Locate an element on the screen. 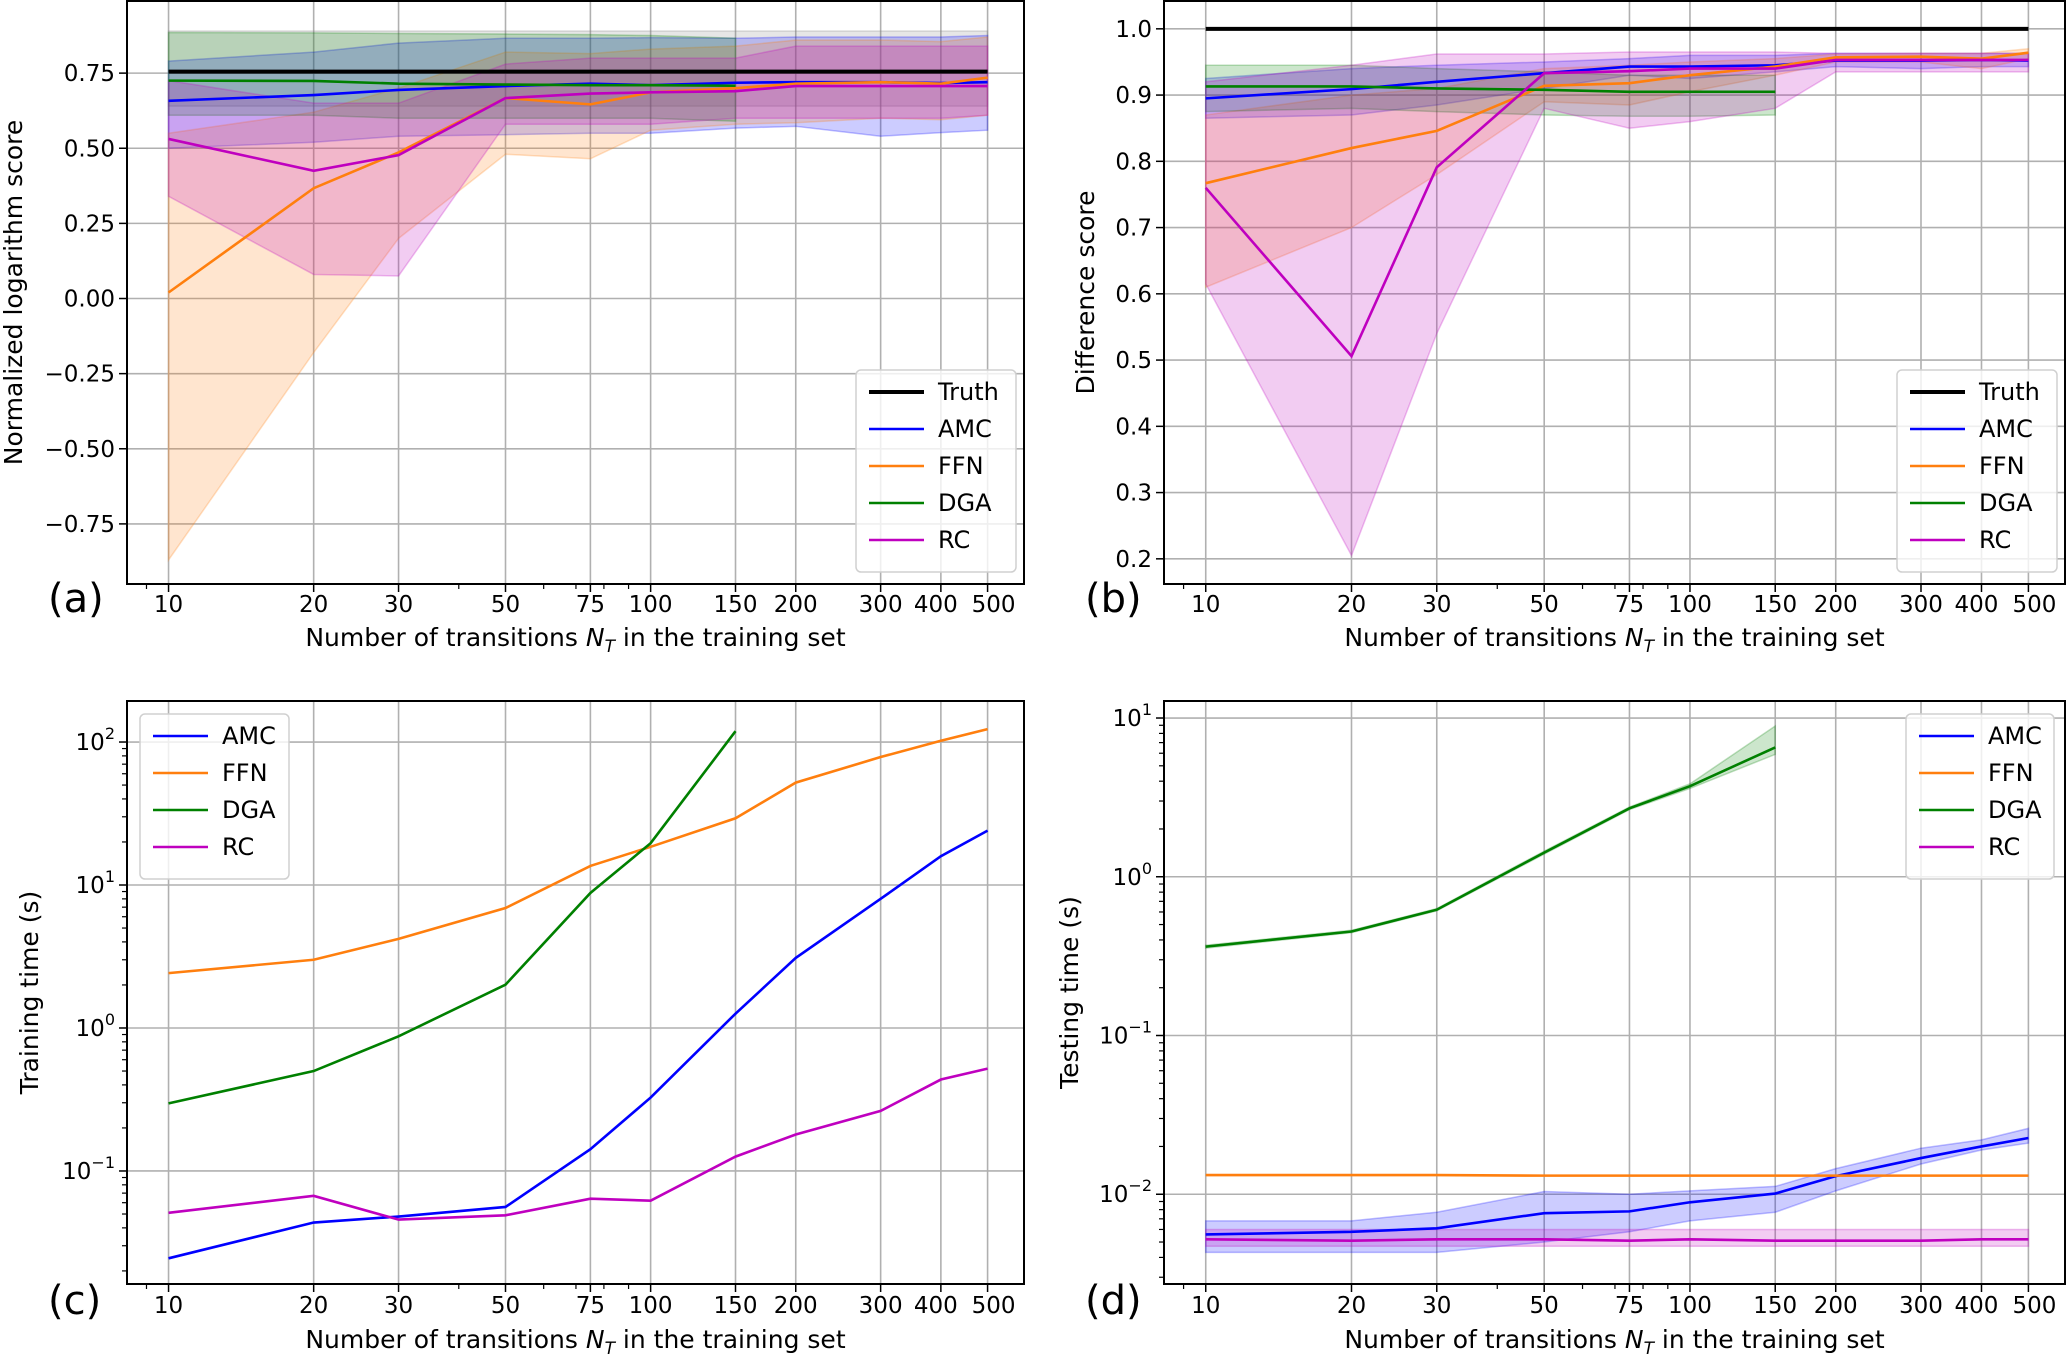  line-amc is located at coordinates (578, 1044).